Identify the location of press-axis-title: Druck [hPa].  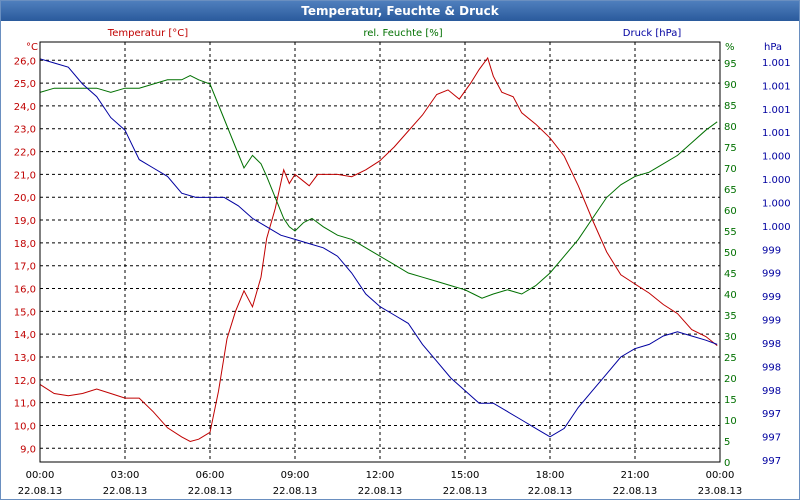
(652, 33).